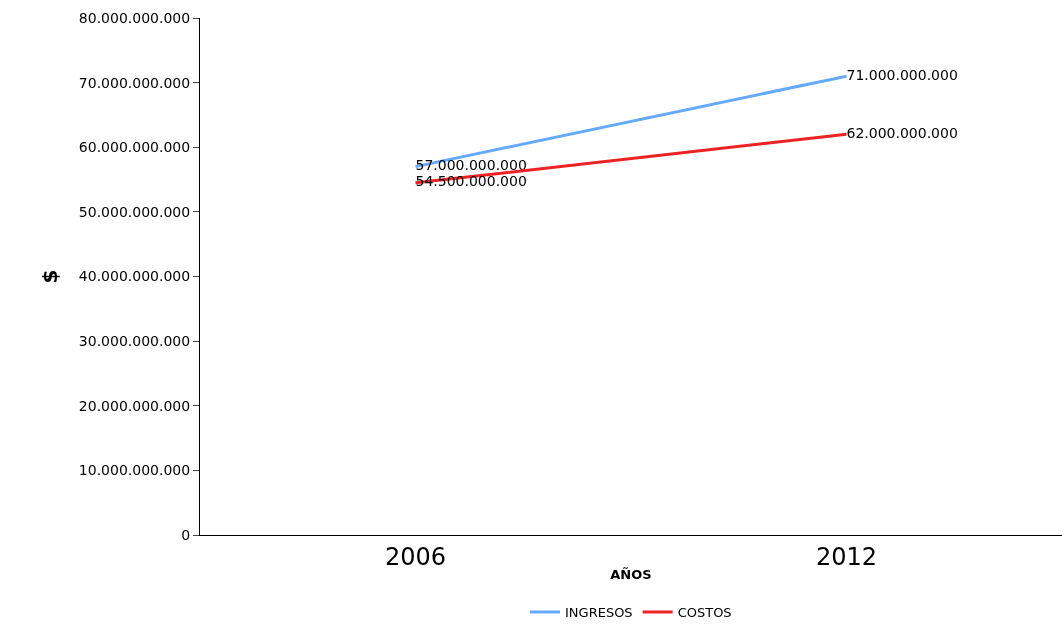  Describe the element at coordinates (471, 165) in the screenshot. I see `data-label: 57.000.000.000` at that location.